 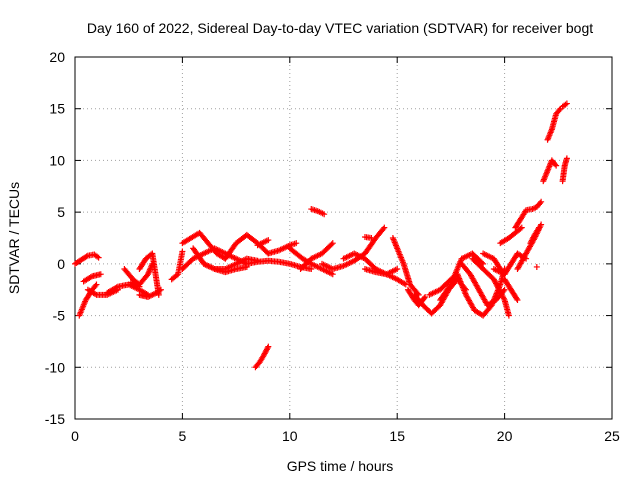 I want to click on series-t16, so click(x=263, y=243).